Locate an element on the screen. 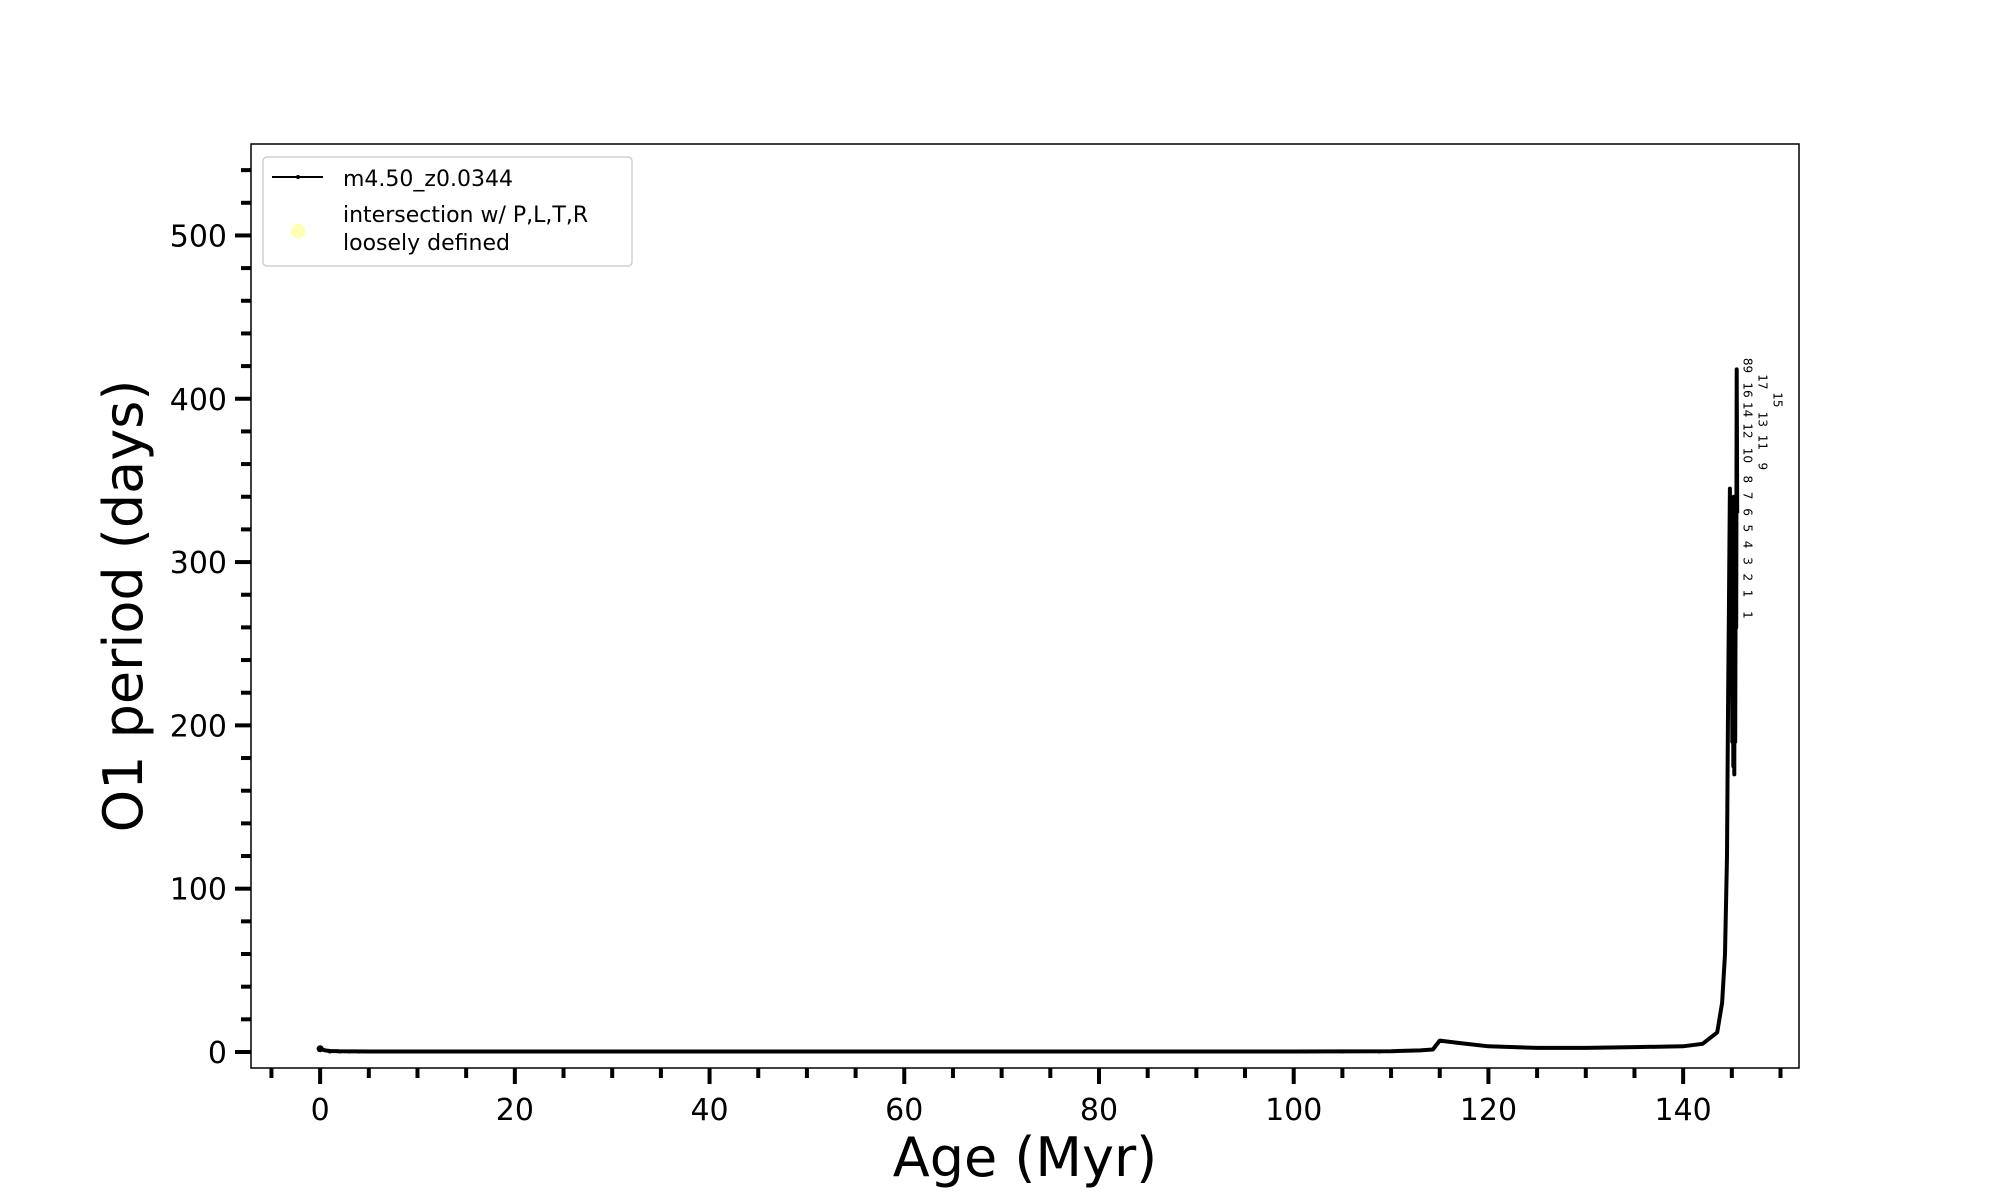 The image size is (2000, 1200). x-tick-label: 140 is located at coordinates (1683, 1110).